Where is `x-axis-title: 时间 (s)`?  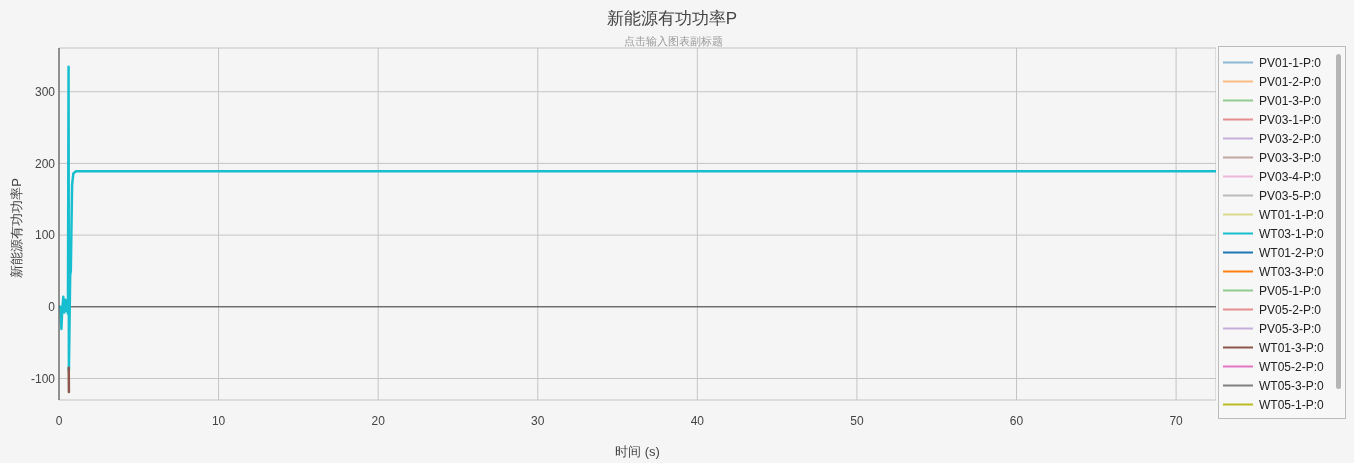 x-axis-title: 时间 (s) is located at coordinates (637, 452).